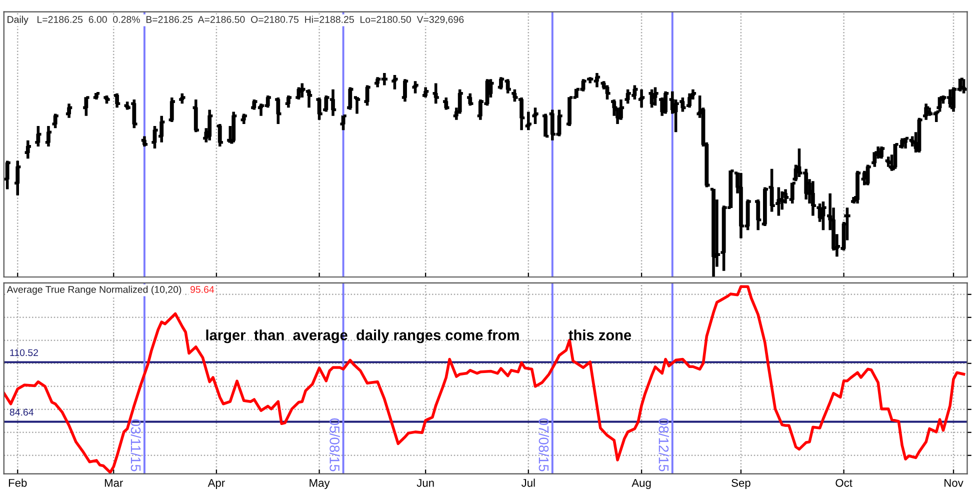 This screenshot has width=976, height=492. What do you see at coordinates (844, 482) in the screenshot?
I see `x-tick-label: Oct` at bounding box center [844, 482].